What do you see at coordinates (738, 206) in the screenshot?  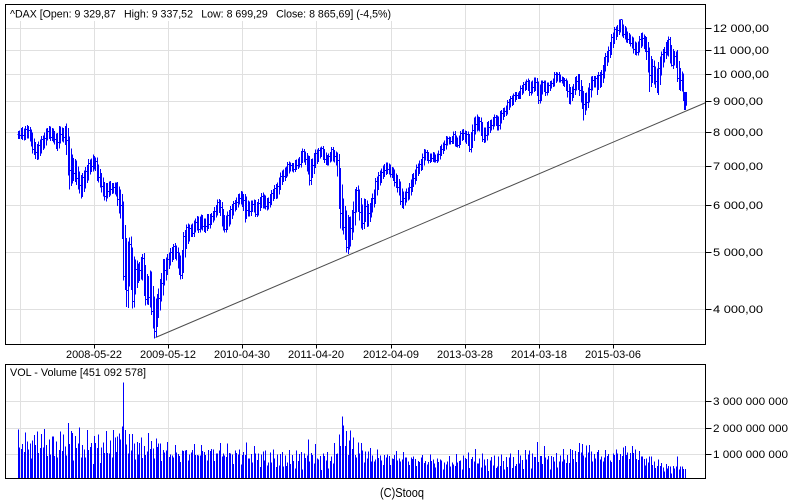 I see `svg-text: 6 000,00` at bounding box center [738, 206].